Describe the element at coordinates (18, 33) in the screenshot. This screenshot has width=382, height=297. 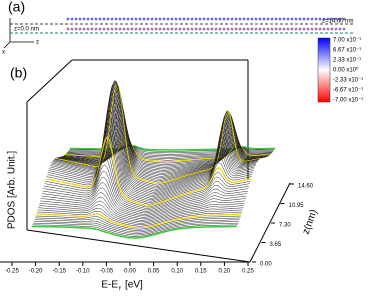
I see `axes-glyph` at that location.